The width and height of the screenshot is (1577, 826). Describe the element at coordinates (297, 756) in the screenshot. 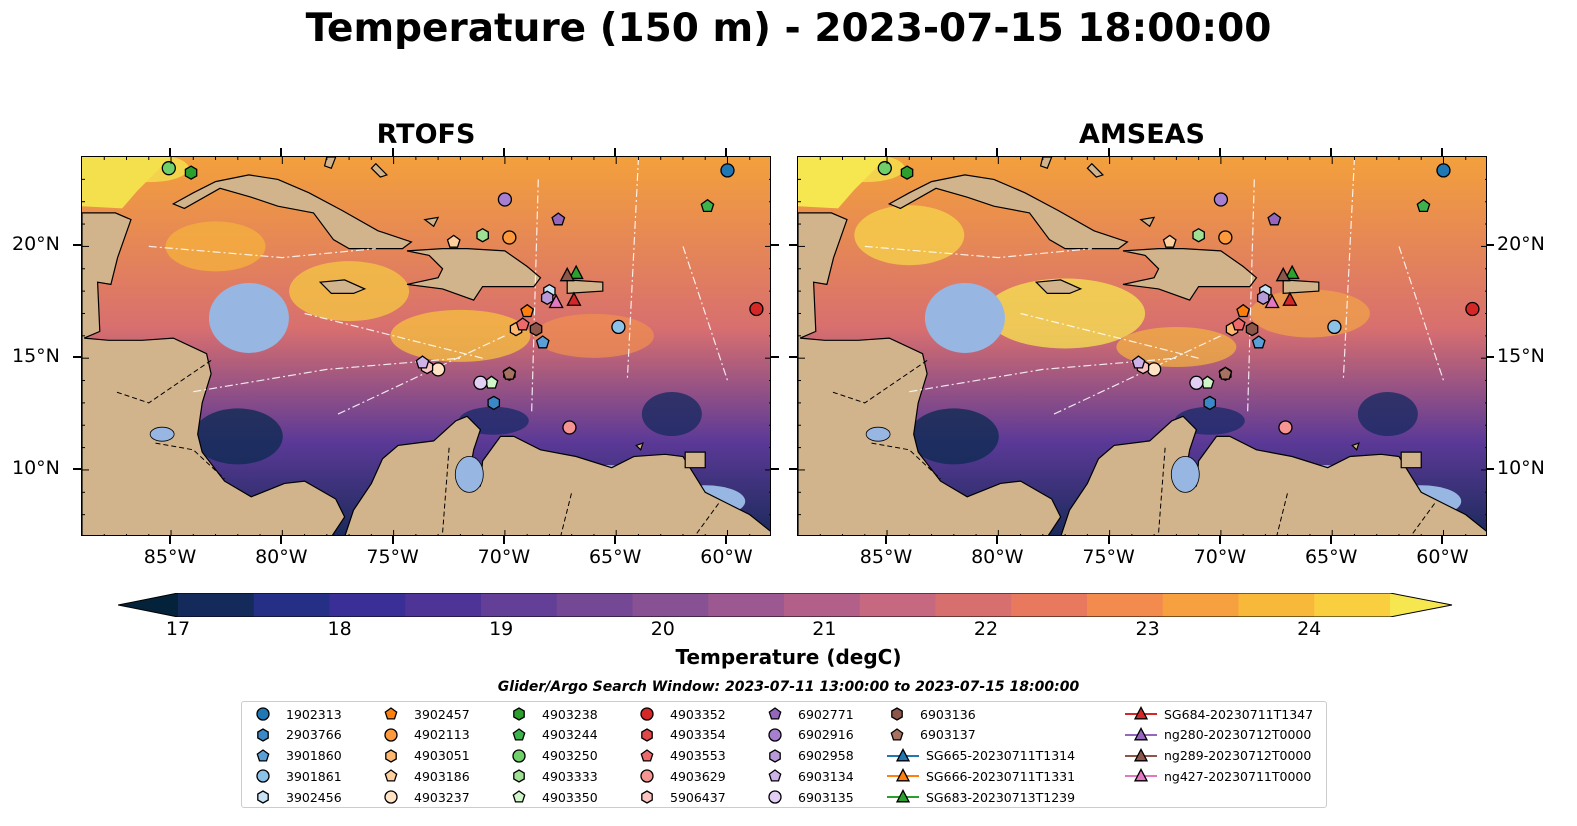

I see `legend-item: 3901860` at that location.